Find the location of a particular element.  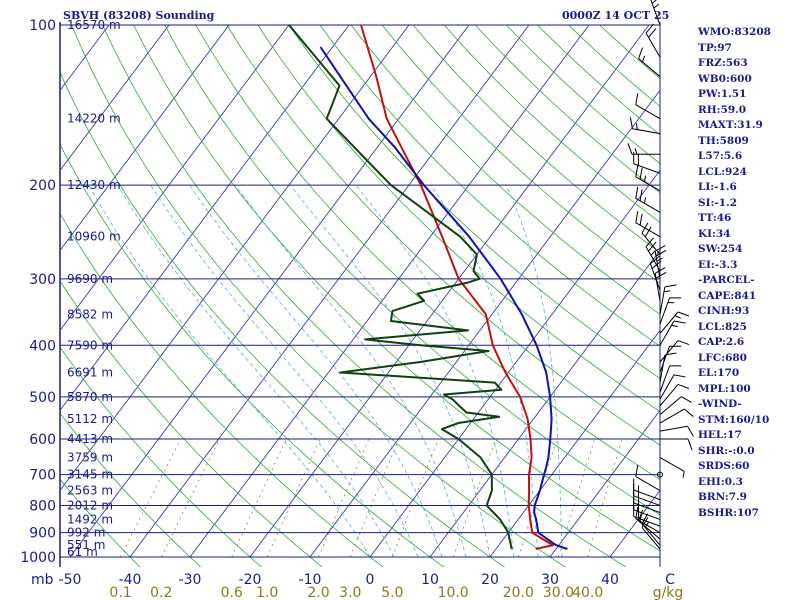

mixing-ratio-label: 40.0 is located at coordinates (587, 592).